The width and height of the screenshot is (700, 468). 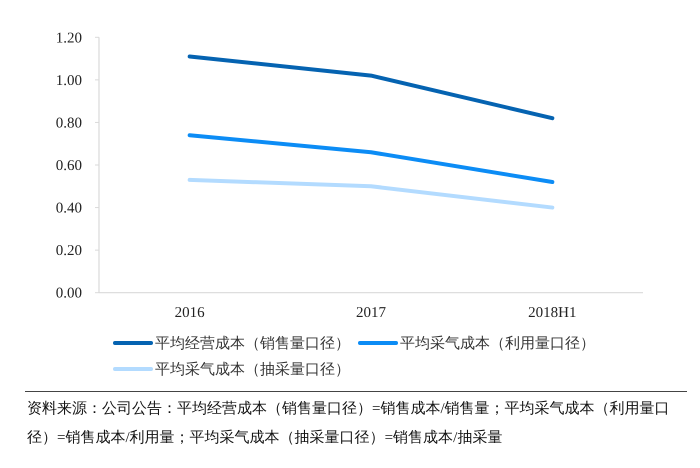 I want to click on legend-label: 平均采气成本（利用量口径）, so click(x=497, y=343).